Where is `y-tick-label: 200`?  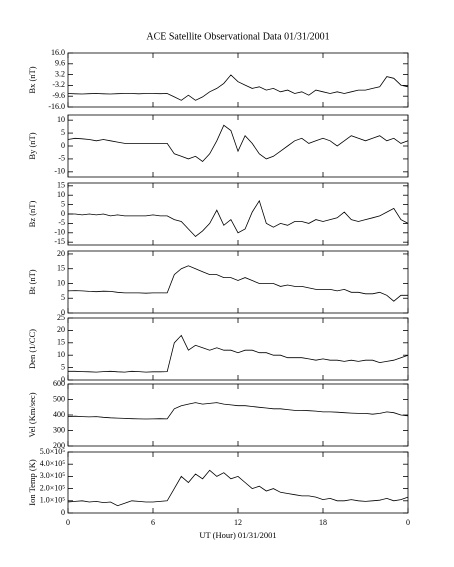 y-tick-label: 200 is located at coordinates (59, 445).